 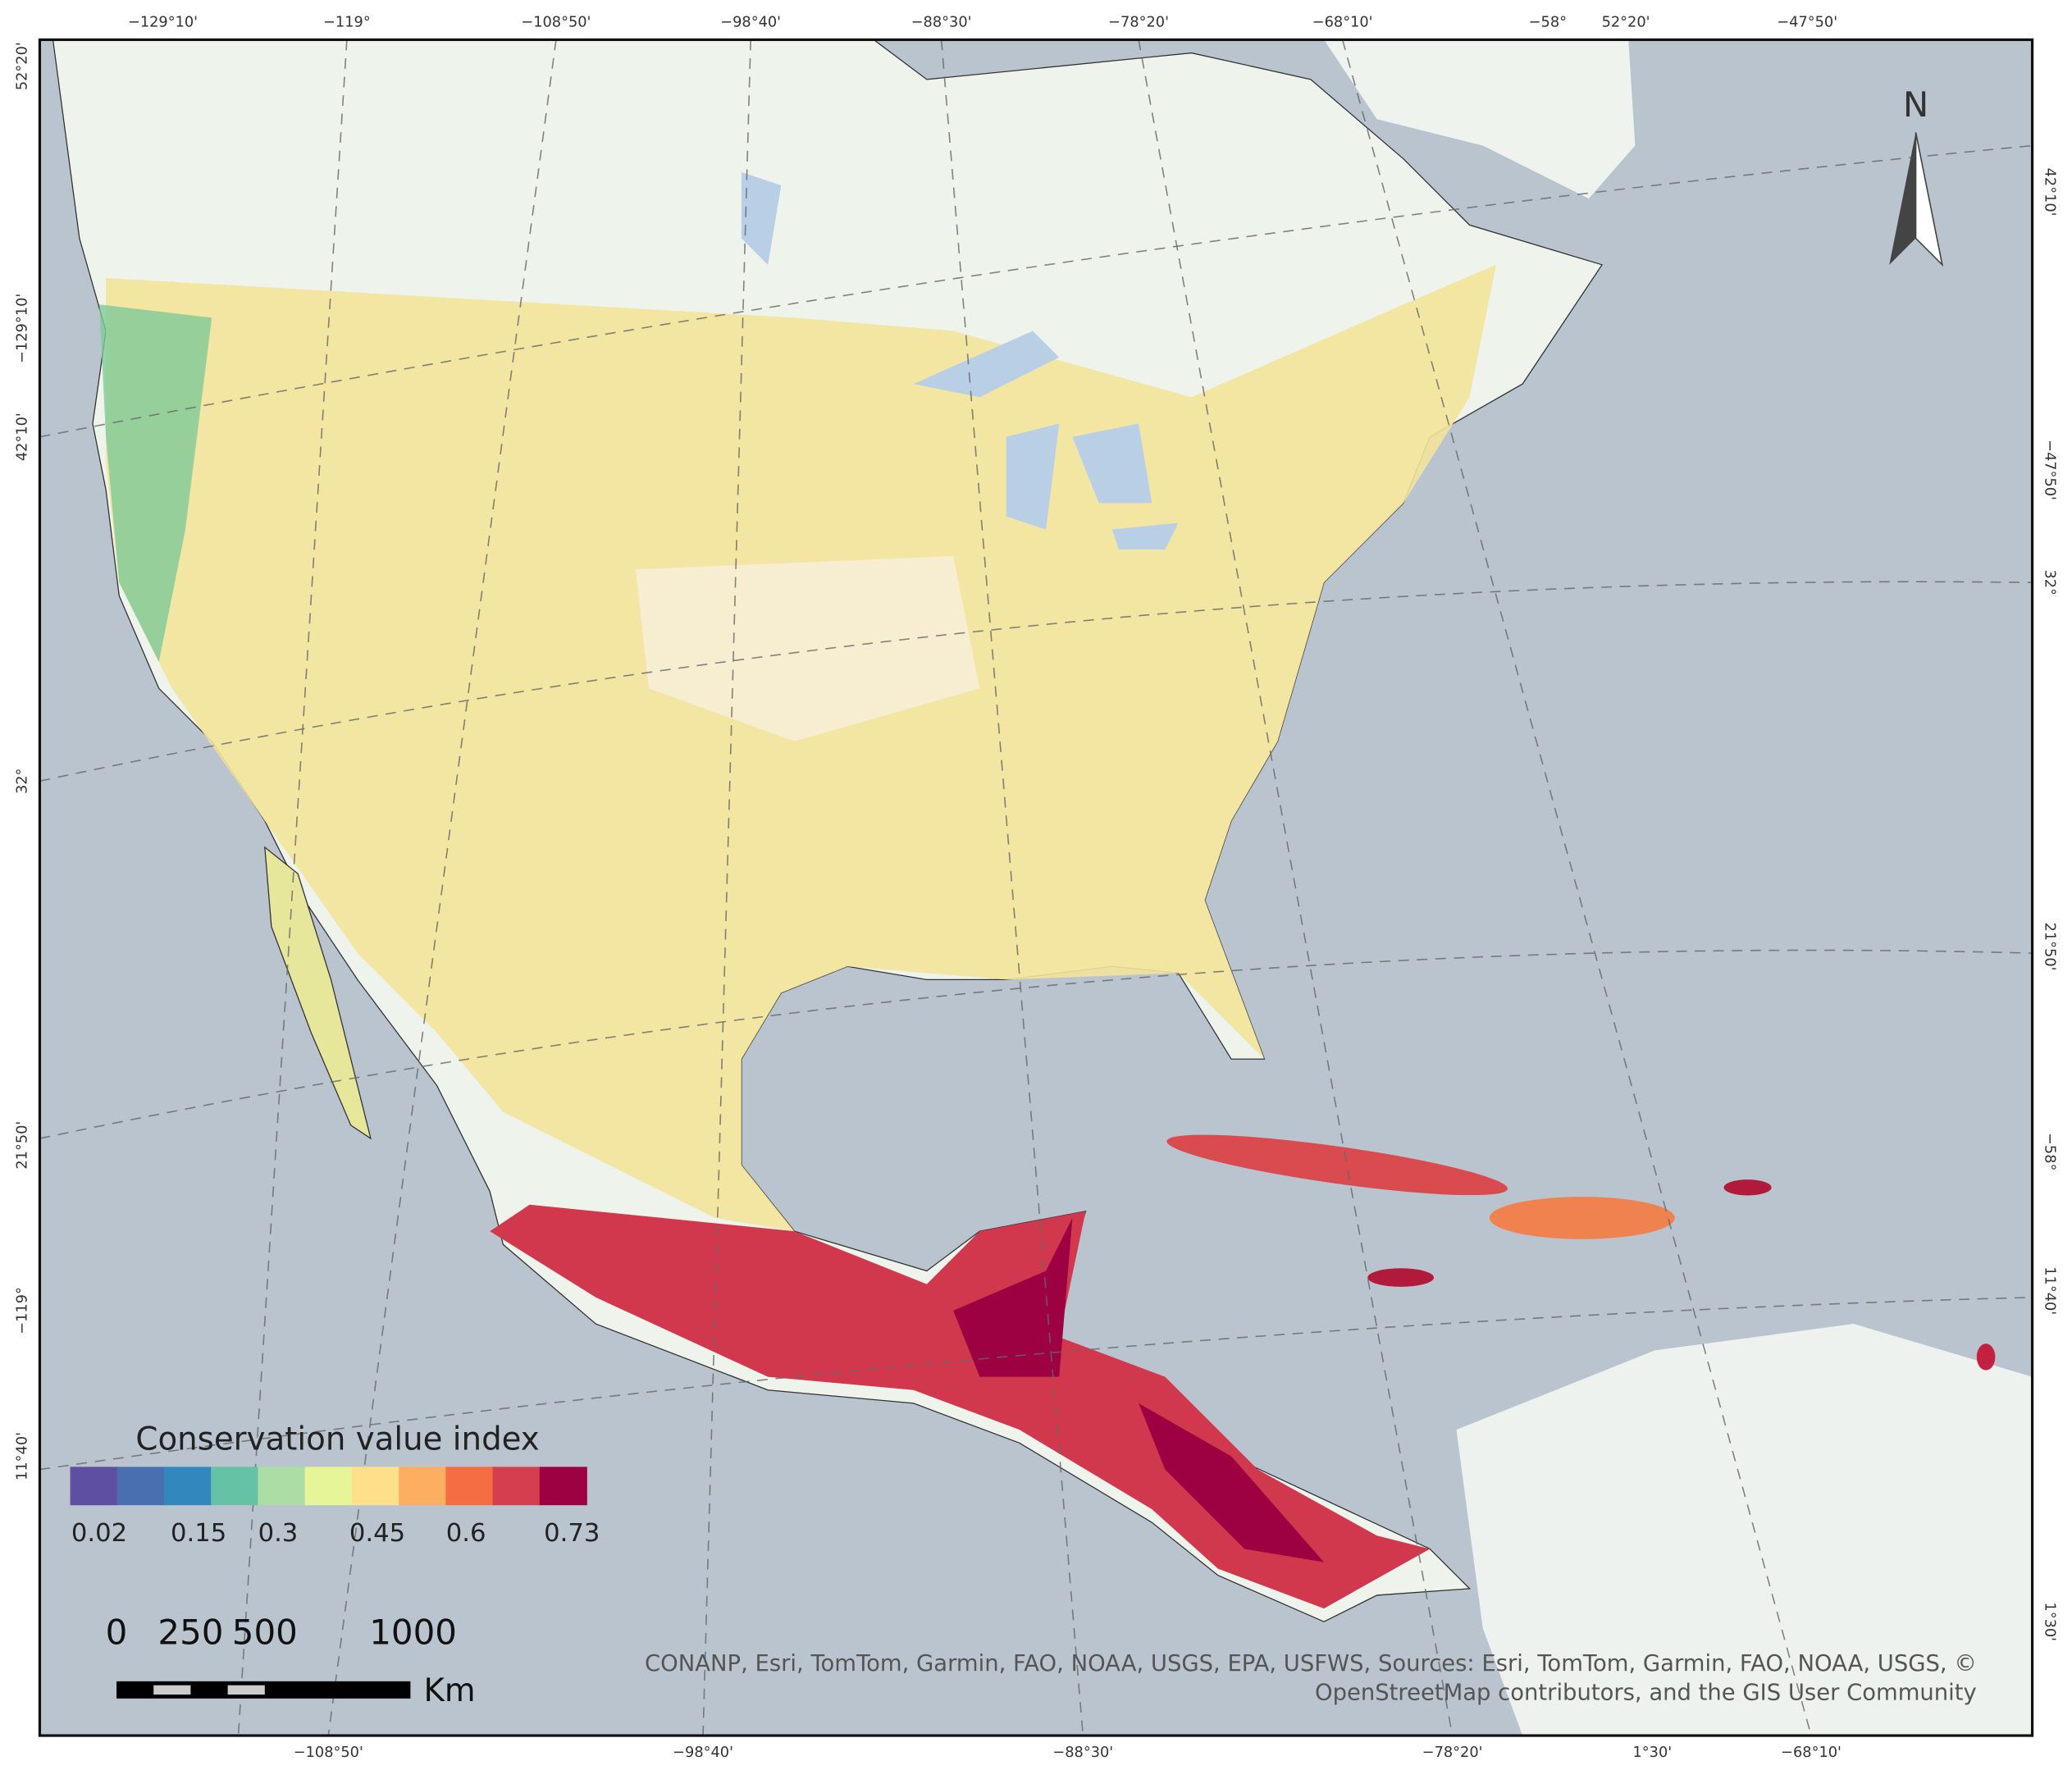 What do you see at coordinates (335, 1507) in the screenshot?
I see `legend: 0.02 0.15 0.3 0.45 0.6 0.73` at bounding box center [335, 1507].